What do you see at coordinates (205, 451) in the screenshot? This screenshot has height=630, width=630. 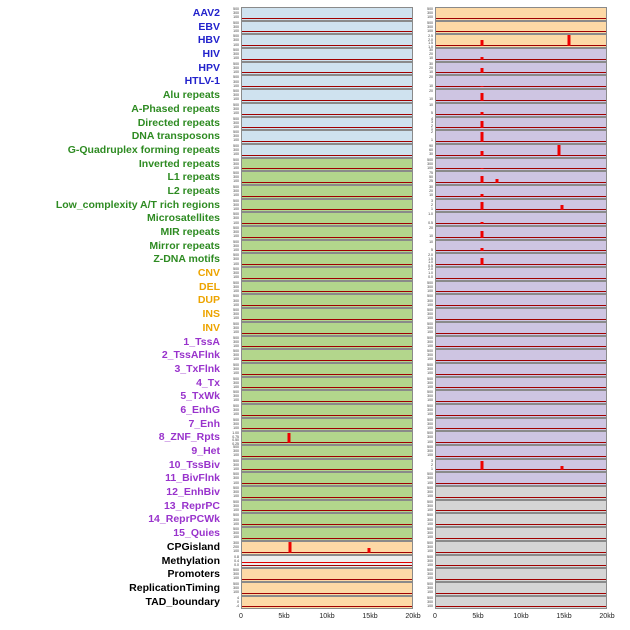 I see `row-label-9-het: 9_Het` at bounding box center [205, 451].